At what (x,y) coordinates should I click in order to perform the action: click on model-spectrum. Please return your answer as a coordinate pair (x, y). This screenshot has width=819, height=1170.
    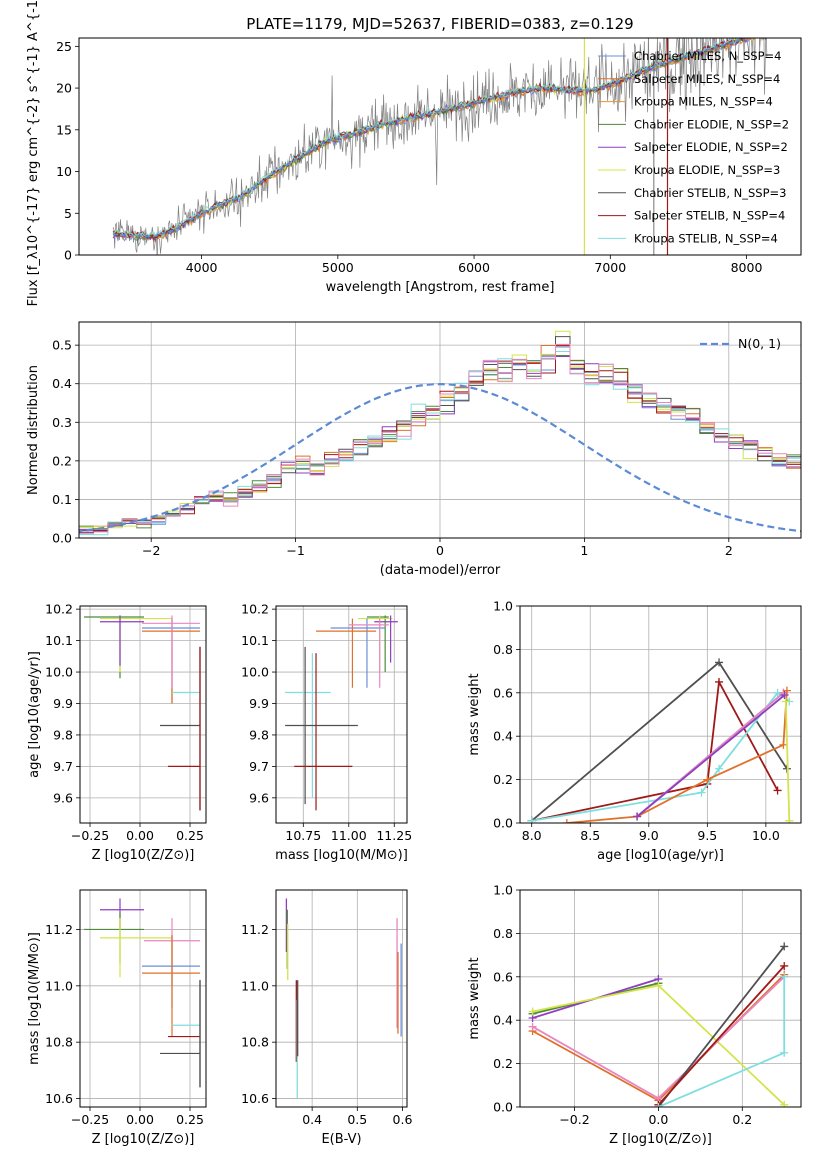
    Looking at the image, I should click on (430, 141).